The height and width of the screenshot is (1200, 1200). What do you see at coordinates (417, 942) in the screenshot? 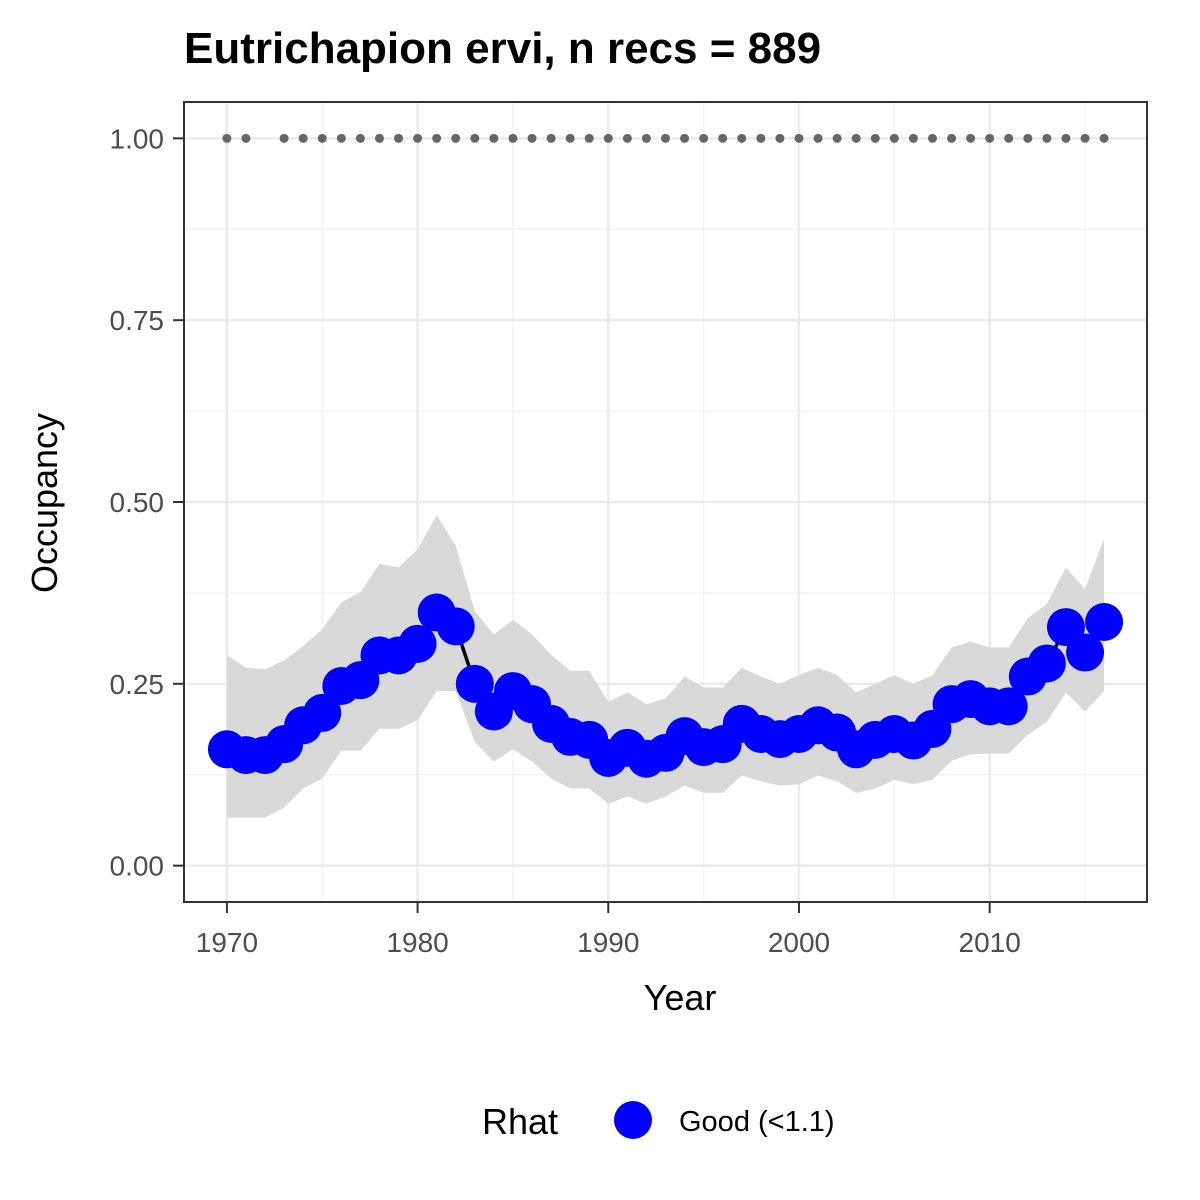
I see `x-tick-label: 1980` at bounding box center [417, 942].